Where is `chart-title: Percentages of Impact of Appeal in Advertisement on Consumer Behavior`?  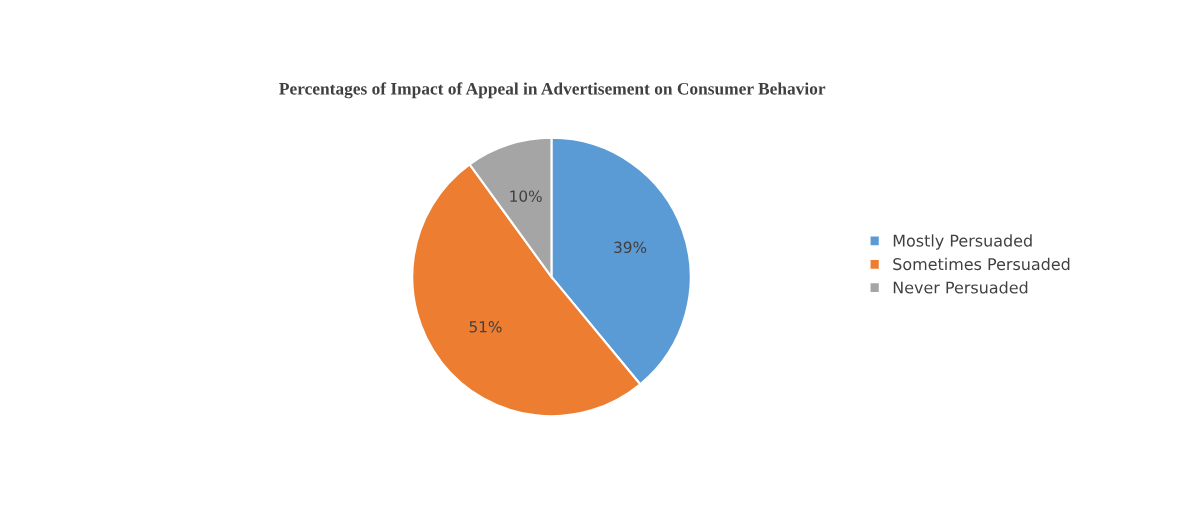 chart-title: Percentages of Impact of Appeal in Advertisement on Consumer Behavior is located at coordinates (552, 90).